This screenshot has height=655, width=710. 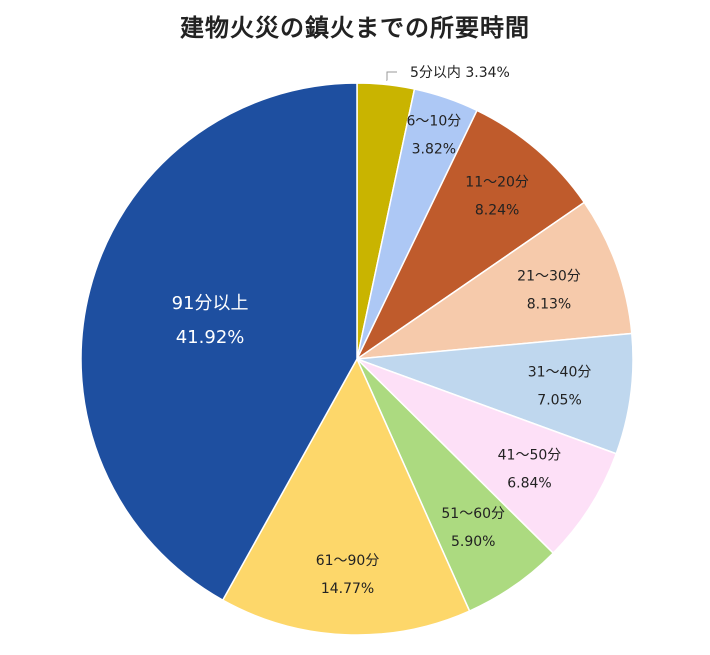 I want to click on slice-3-value: 8.24%, so click(x=497, y=211).